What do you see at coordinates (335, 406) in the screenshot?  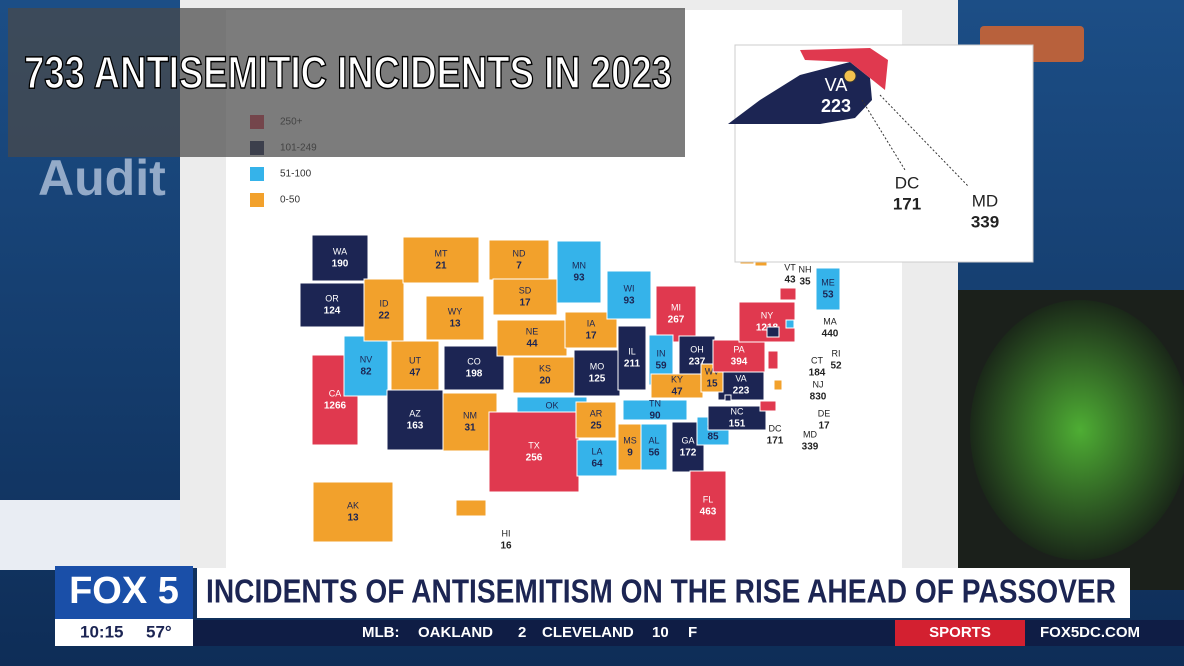 I see `state-count: 1266` at bounding box center [335, 406].